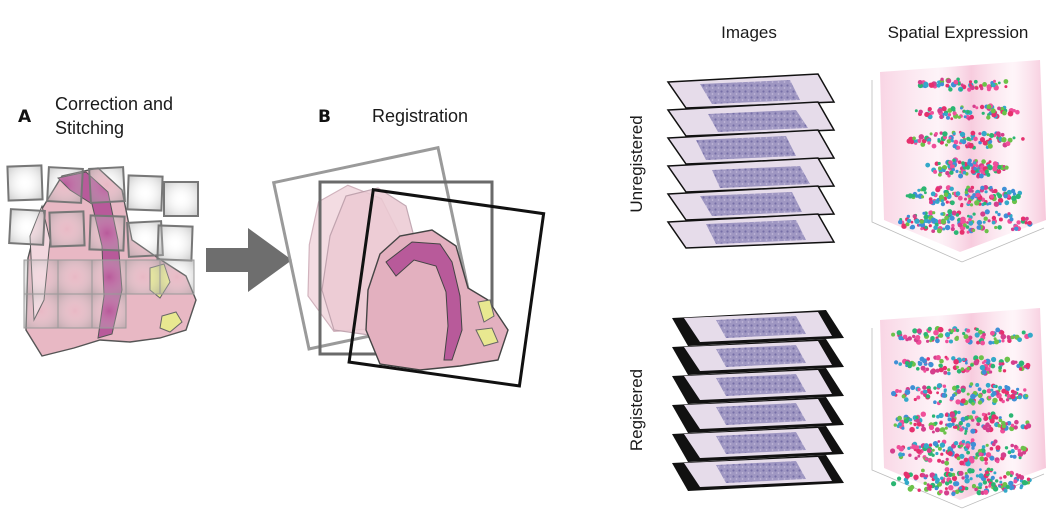 The width and height of the screenshot is (1049, 520). What do you see at coordinates (749, 32) in the screenshot?
I see `column-title-images: Images` at bounding box center [749, 32].